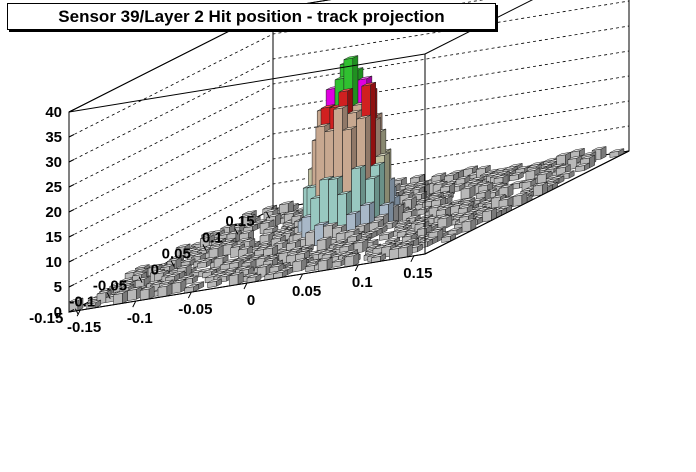  I want to click on x-tick-label: 0.15, so click(417, 273).